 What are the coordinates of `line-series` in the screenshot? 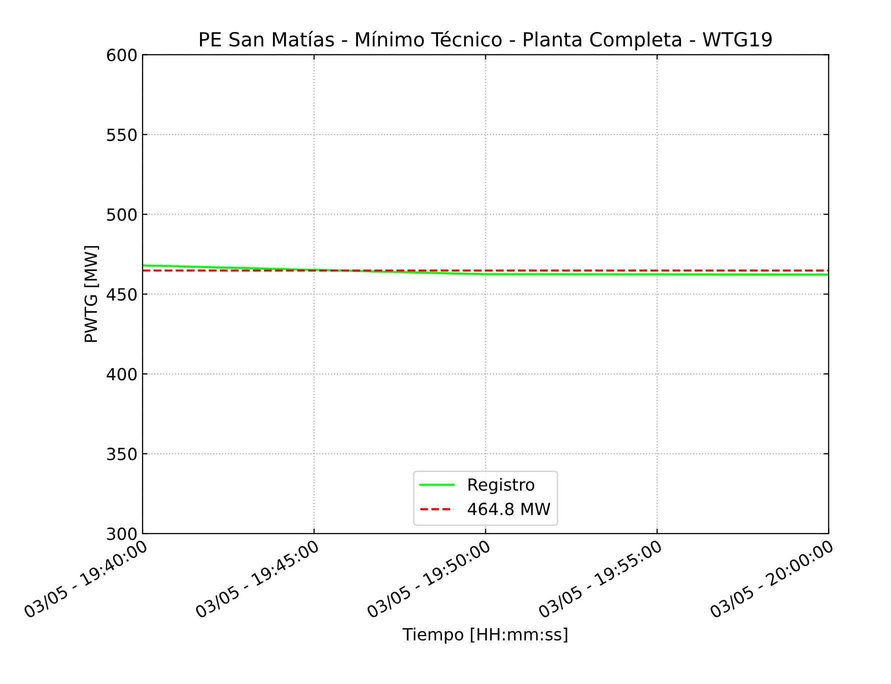 It's located at (485, 270).